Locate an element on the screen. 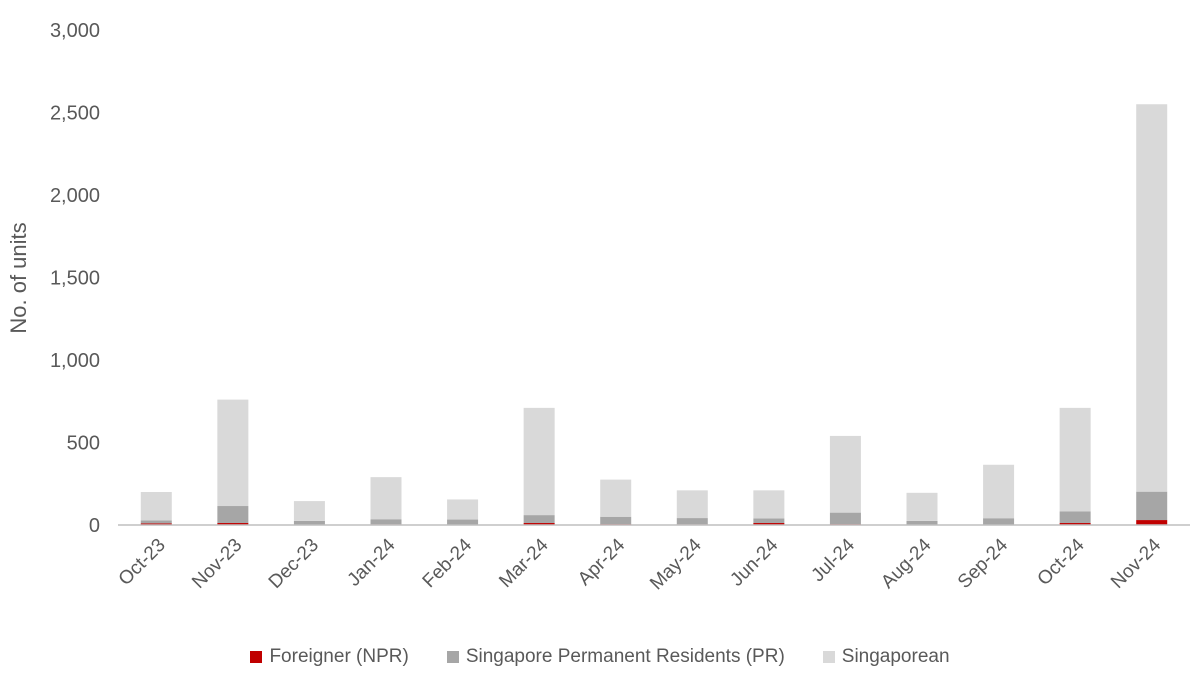 The image size is (1200, 699). x-tick-label: Sep-24 is located at coordinates (983, 563).